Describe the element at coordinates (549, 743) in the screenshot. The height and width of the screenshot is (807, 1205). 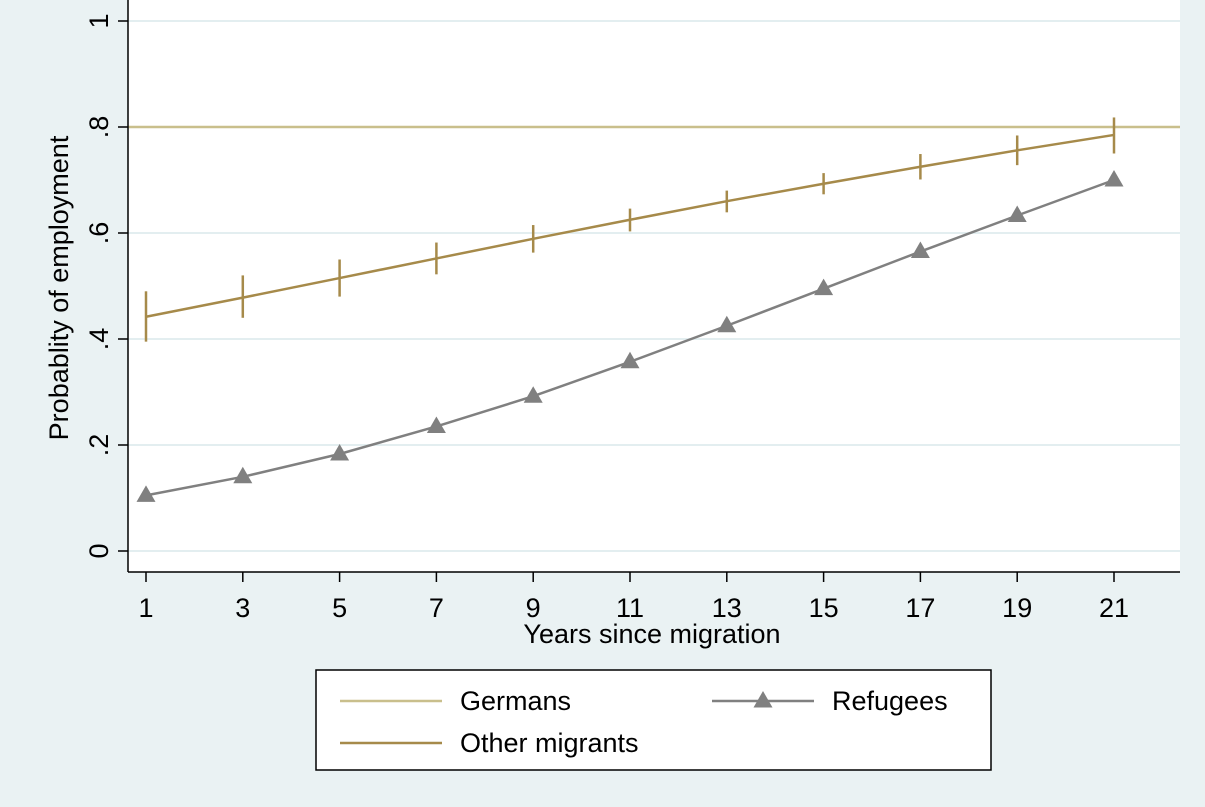
I see `legend-label-other-migrants: Other migrants` at that location.